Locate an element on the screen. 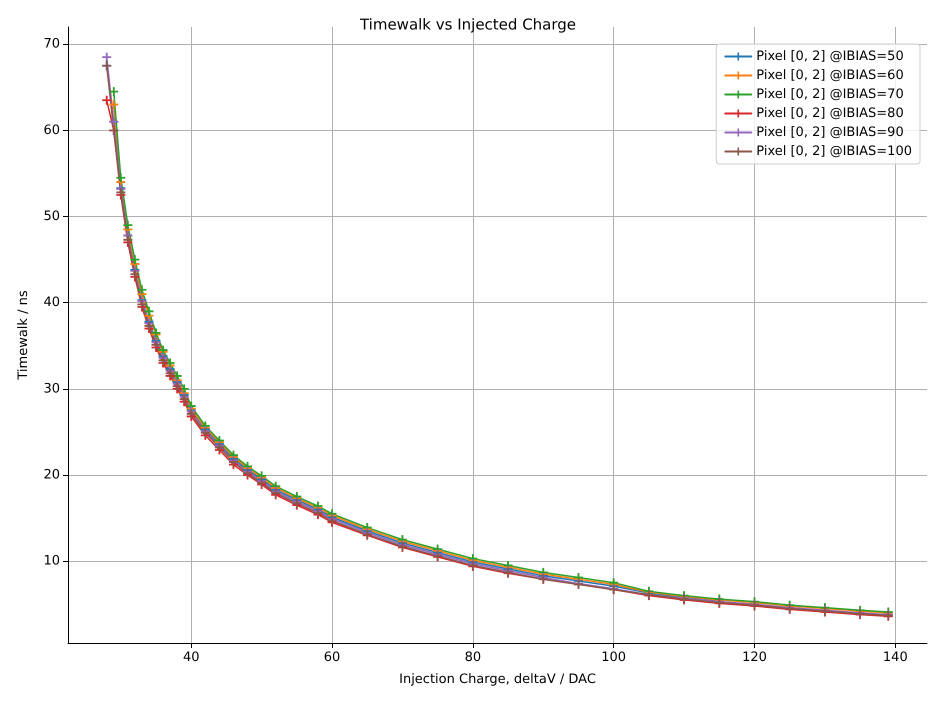 The image size is (936, 701). y-tick-label: 50 is located at coordinates (51, 216).